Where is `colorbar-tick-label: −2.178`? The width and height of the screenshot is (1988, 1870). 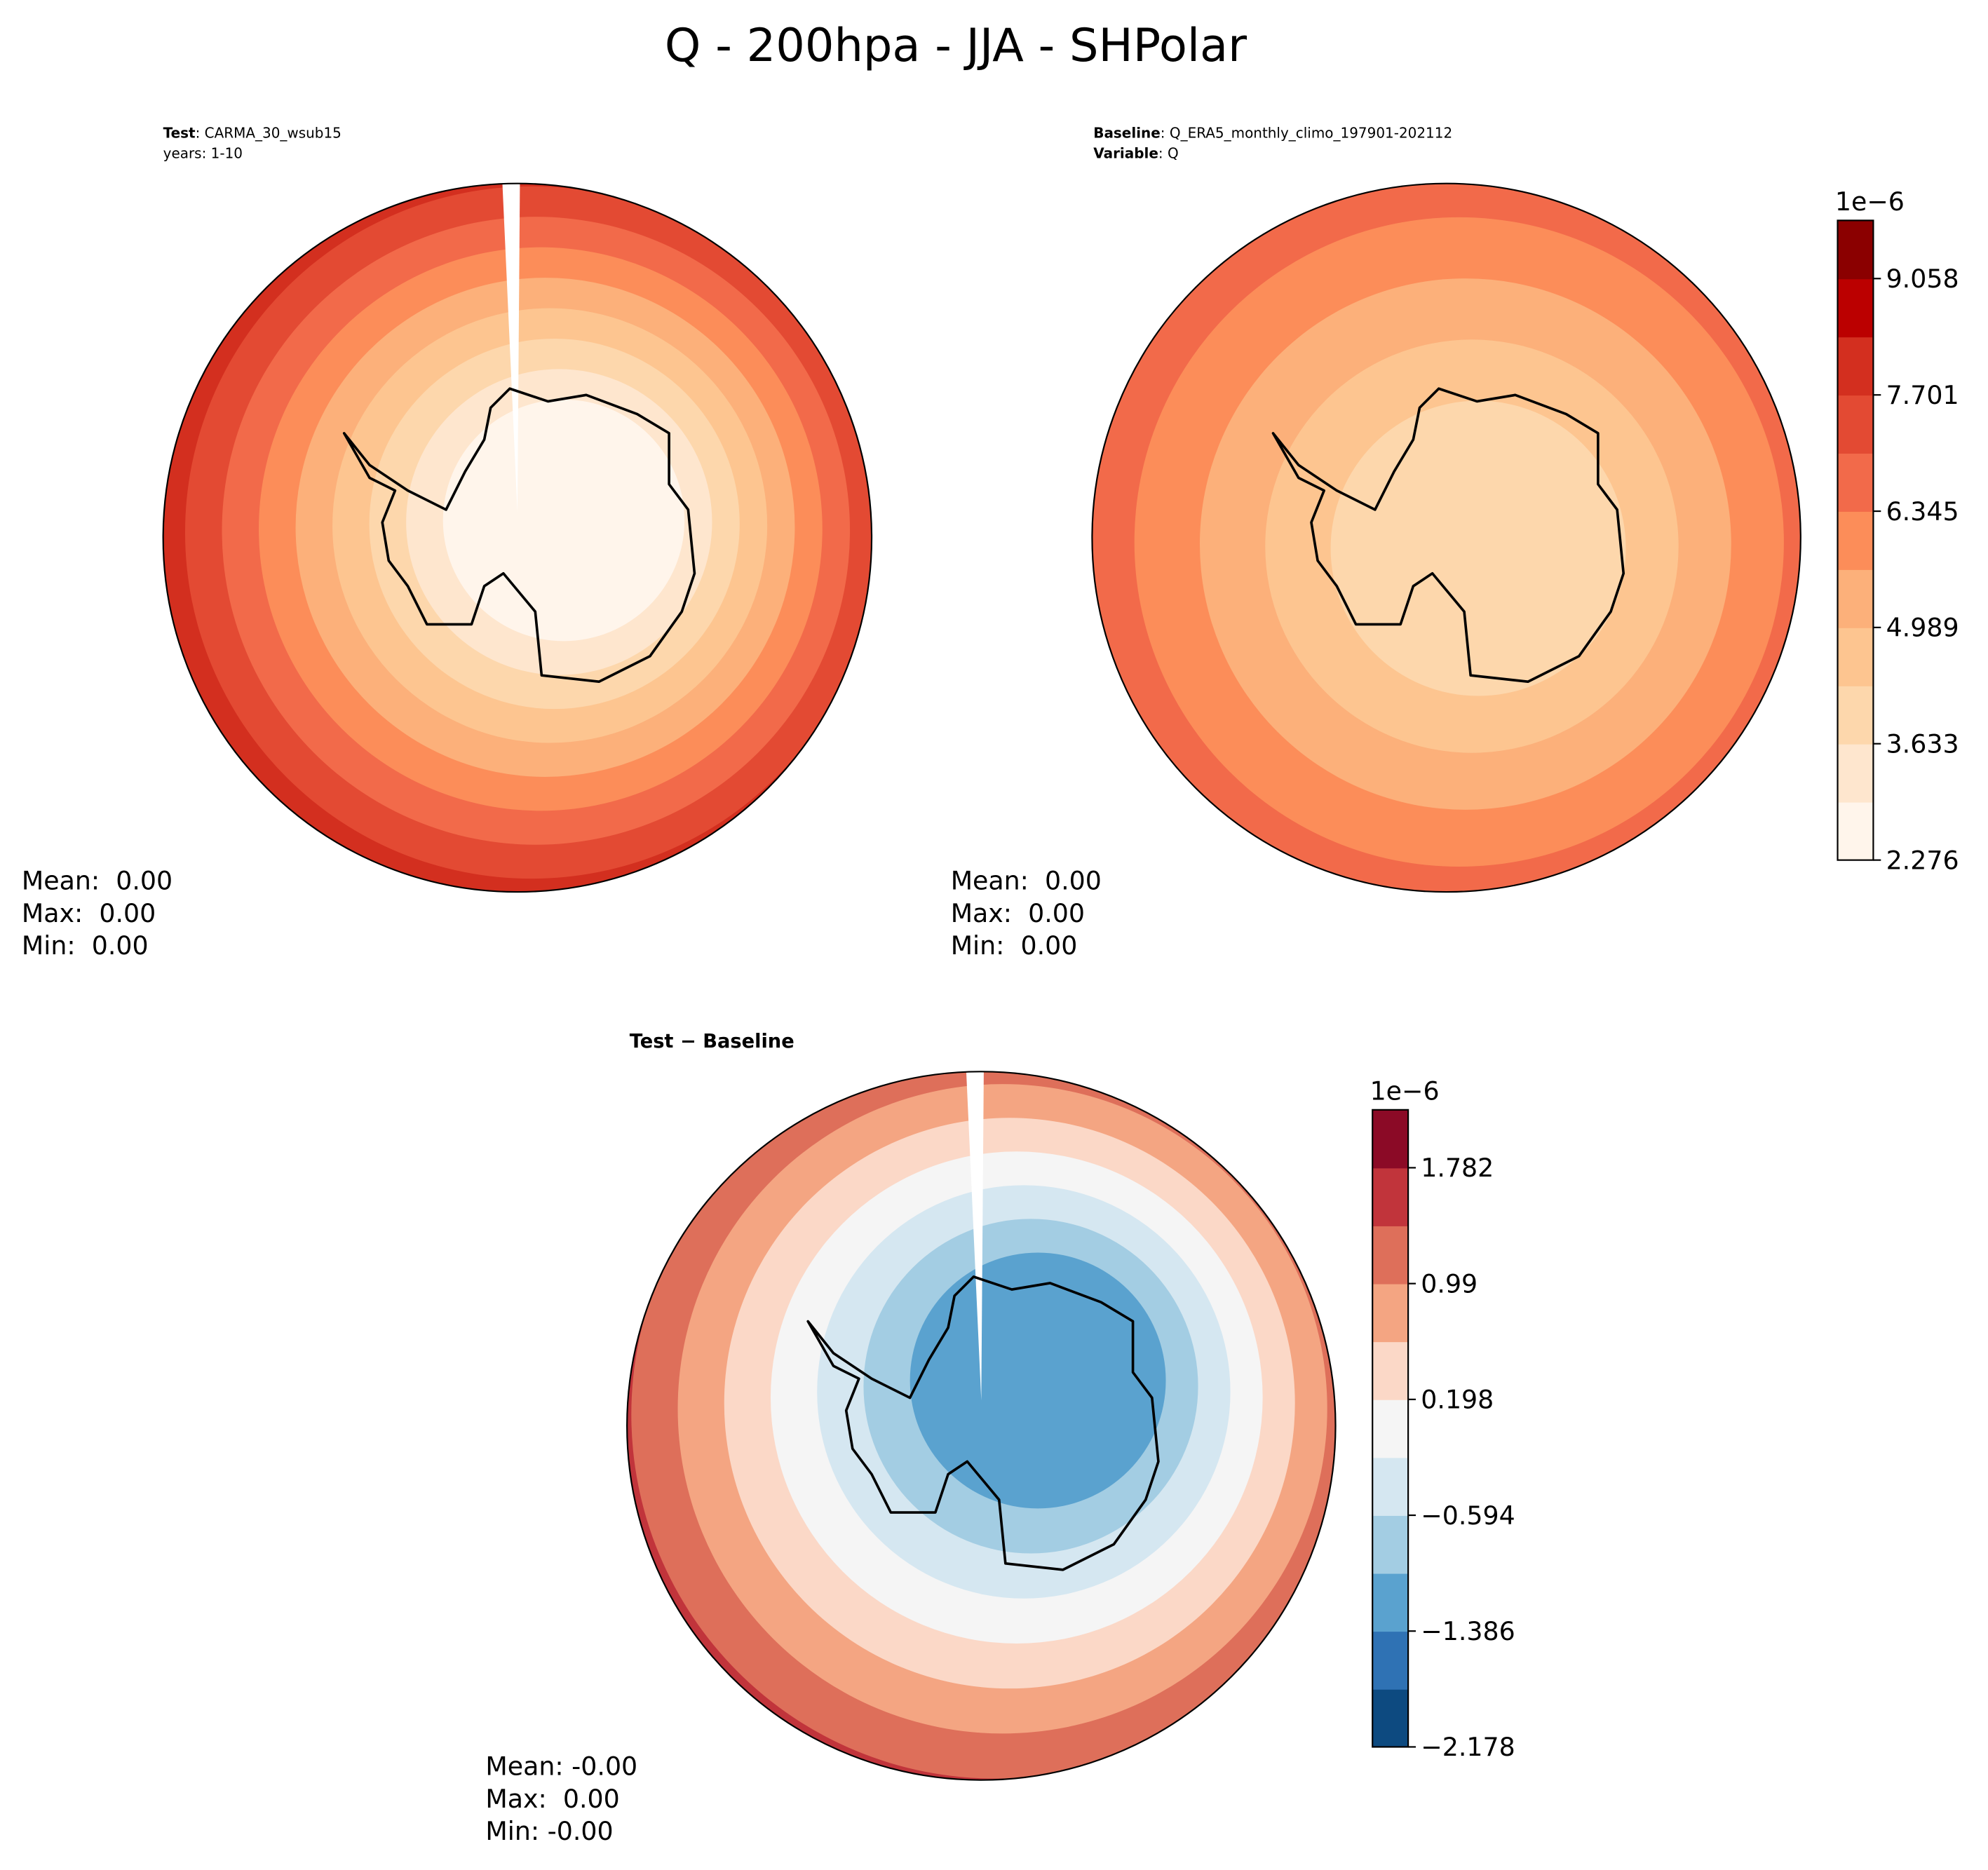
colorbar-tick-label: −2.178 is located at coordinates (1468, 1747).